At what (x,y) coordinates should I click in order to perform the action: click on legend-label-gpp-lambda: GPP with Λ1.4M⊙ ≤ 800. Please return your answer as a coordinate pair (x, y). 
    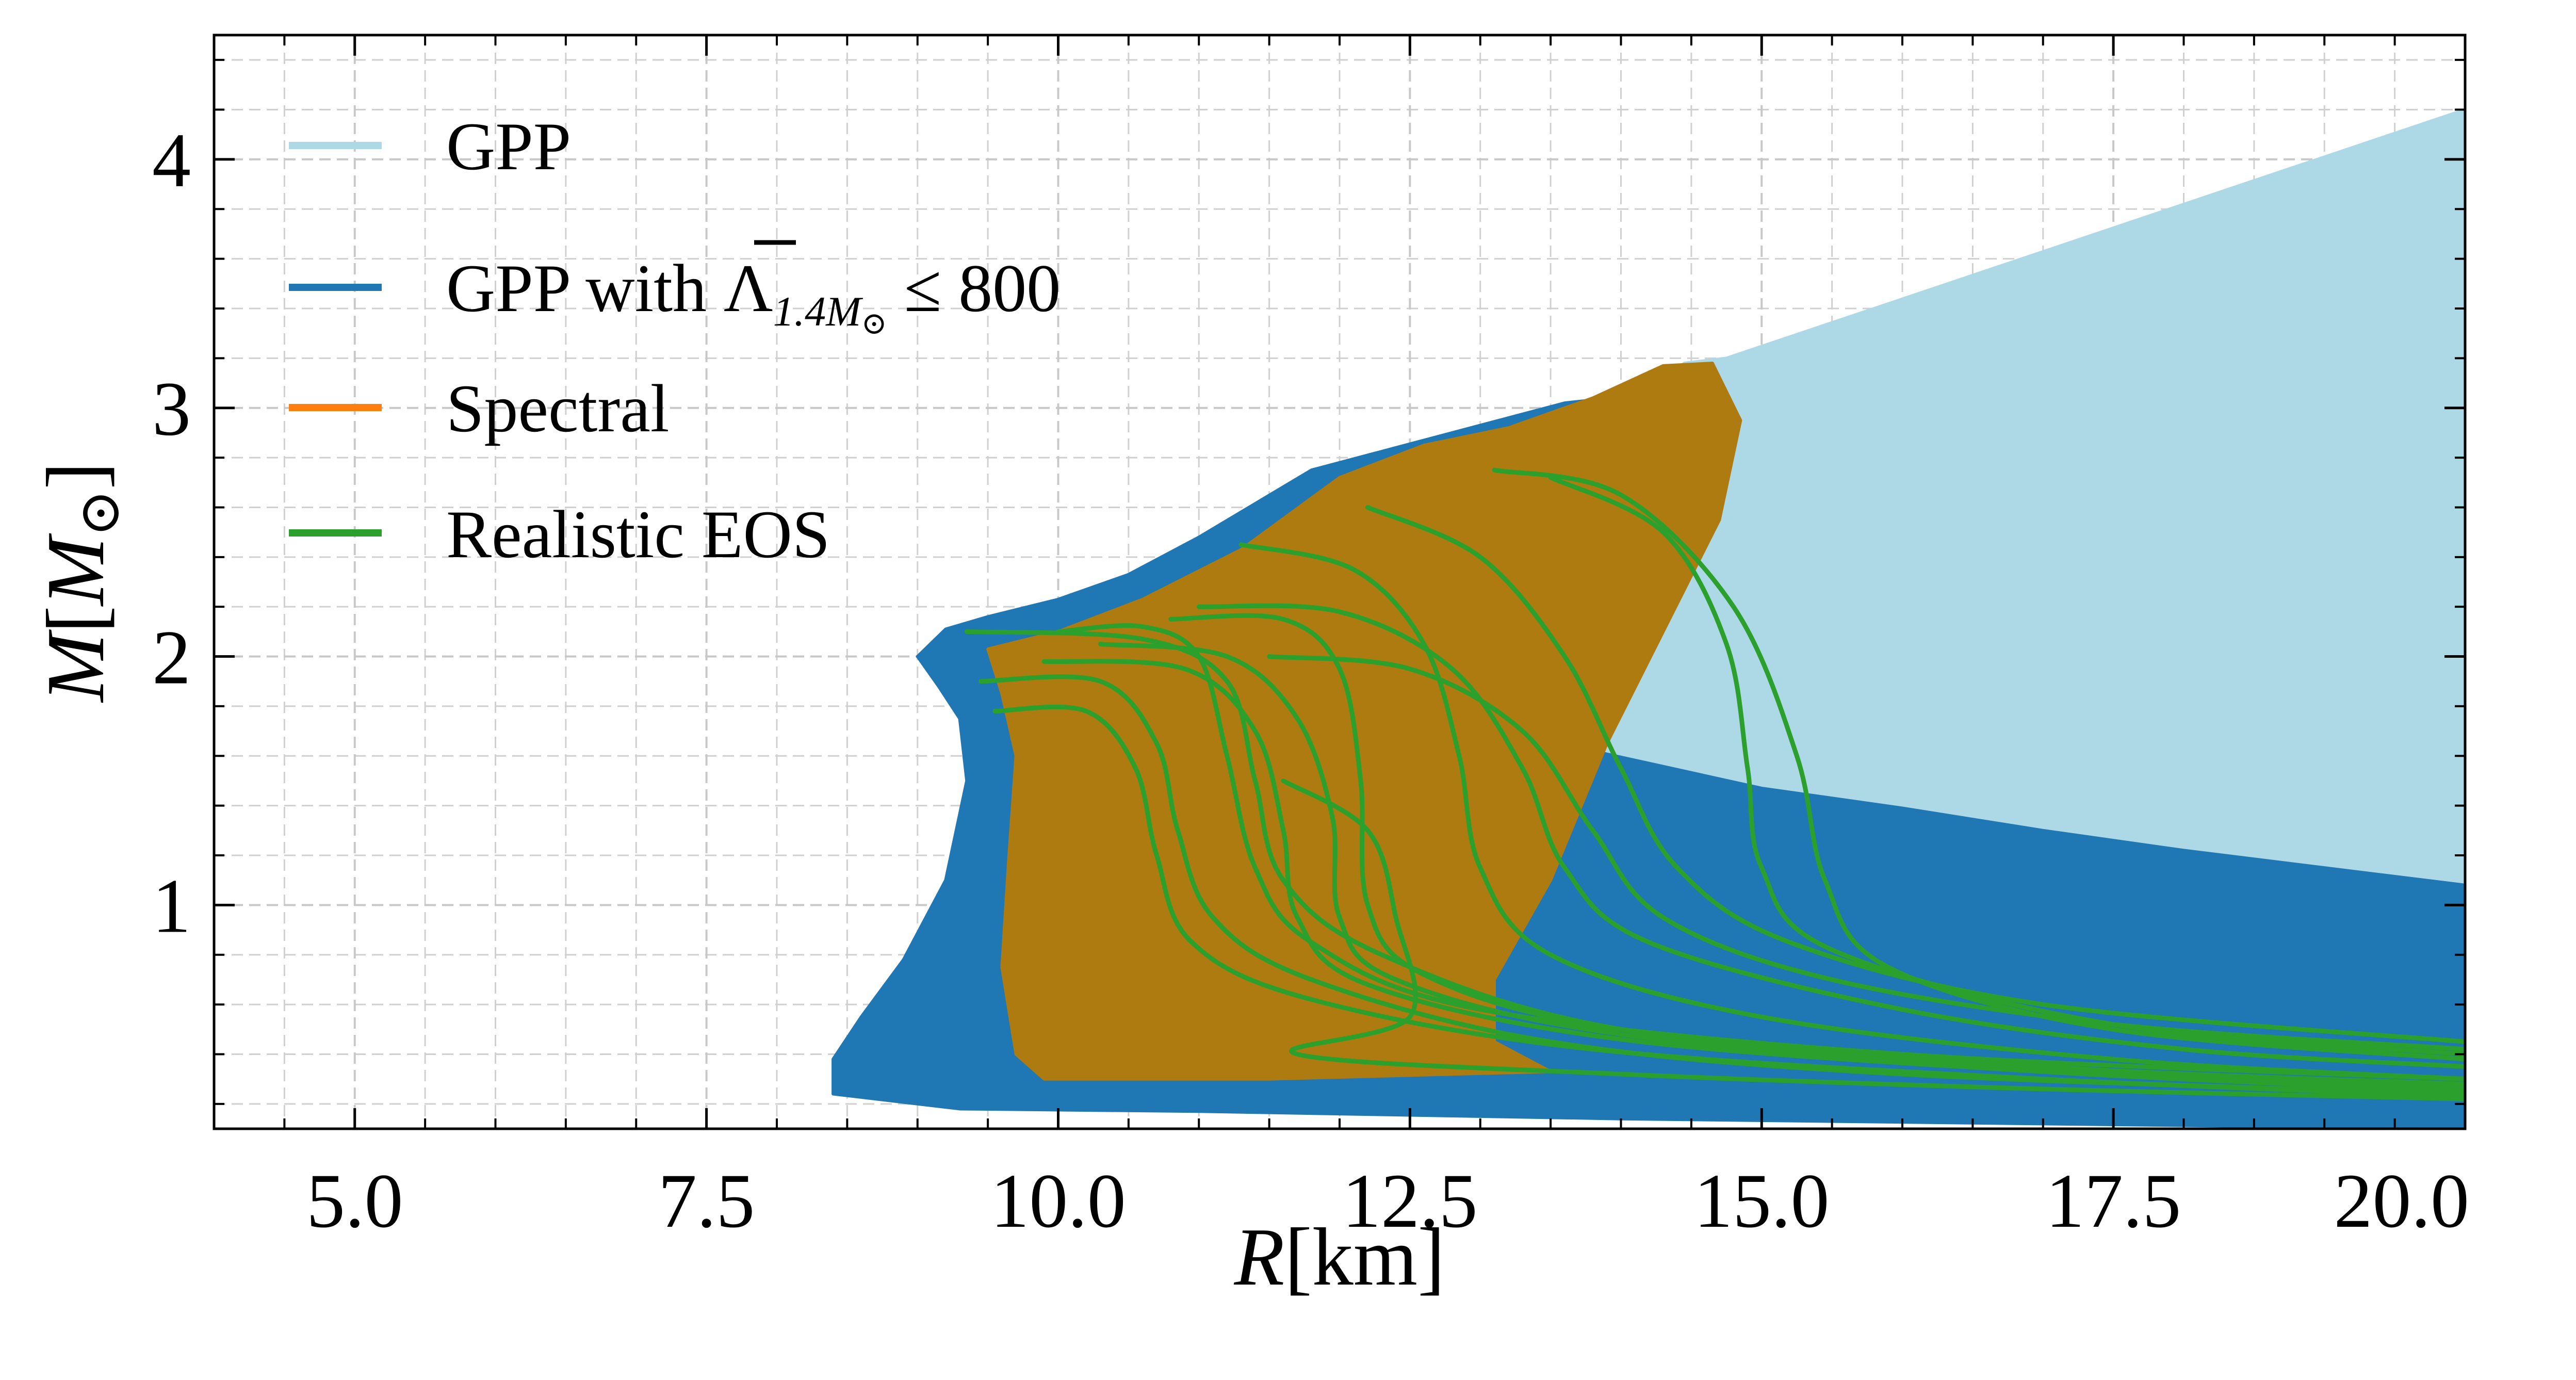
    Looking at the image, I should click on (754, 295).